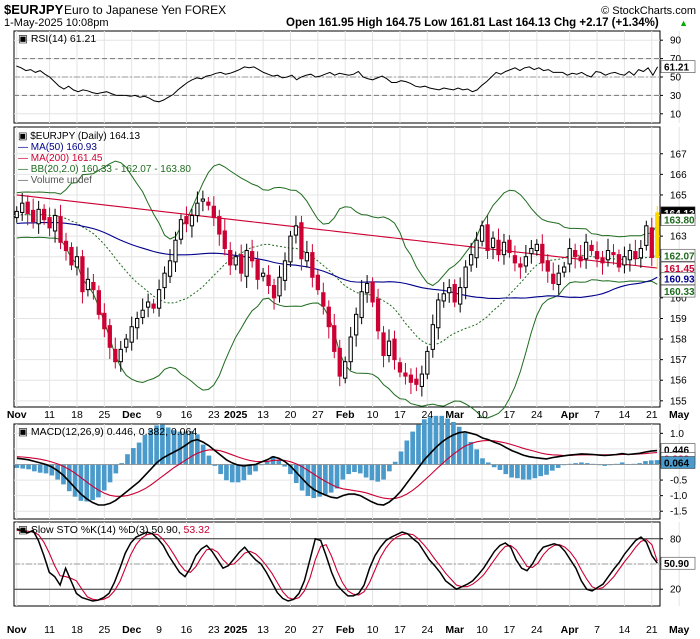 The width and height of the screenshot is (700, 639). I want to click on stochastic-legend: ▣ Slow STO %K(14) %D(3) 50.90, 53.32, so click(114, 530).